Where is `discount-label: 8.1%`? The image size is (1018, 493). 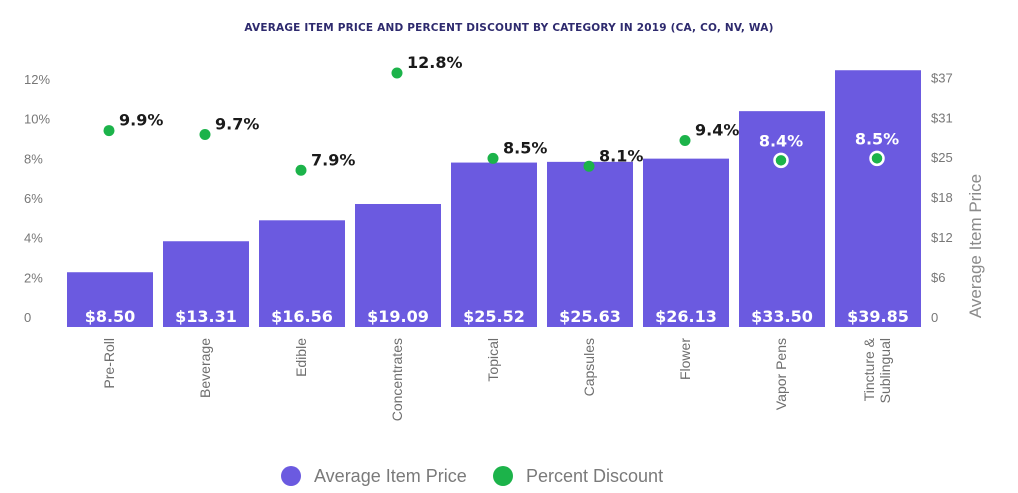 discount-label: 8.1% is located at coordinates (621, 155).